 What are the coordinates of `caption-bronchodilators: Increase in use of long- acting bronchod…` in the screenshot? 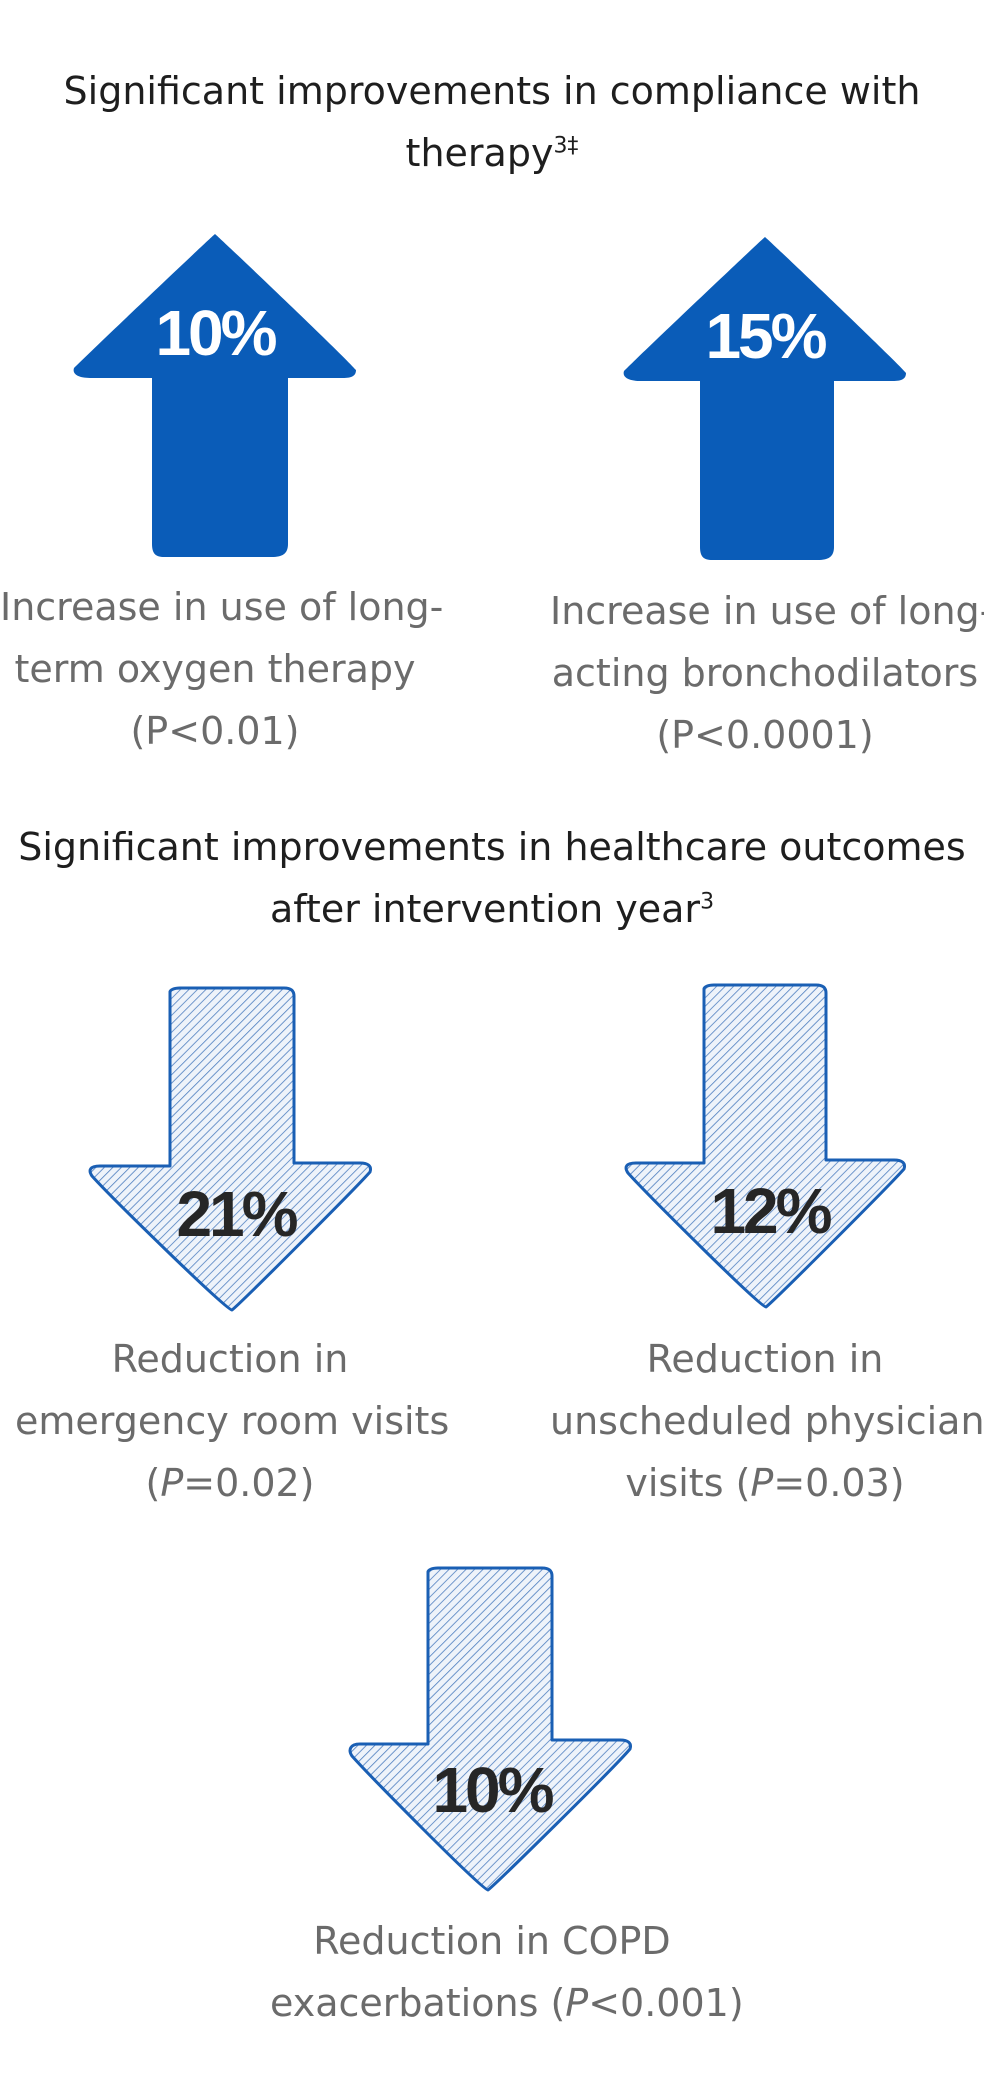 It's located at (767, 673).